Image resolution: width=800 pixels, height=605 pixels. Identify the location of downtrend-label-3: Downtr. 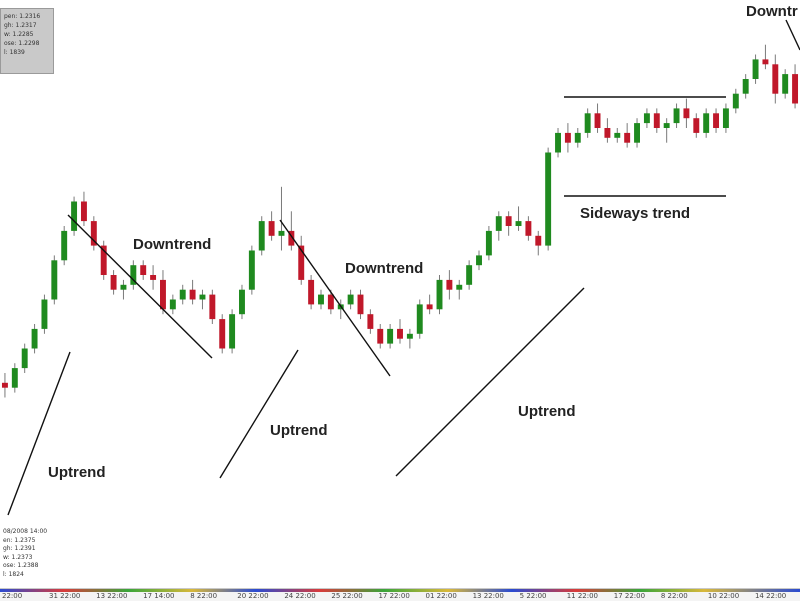
(772, 11).